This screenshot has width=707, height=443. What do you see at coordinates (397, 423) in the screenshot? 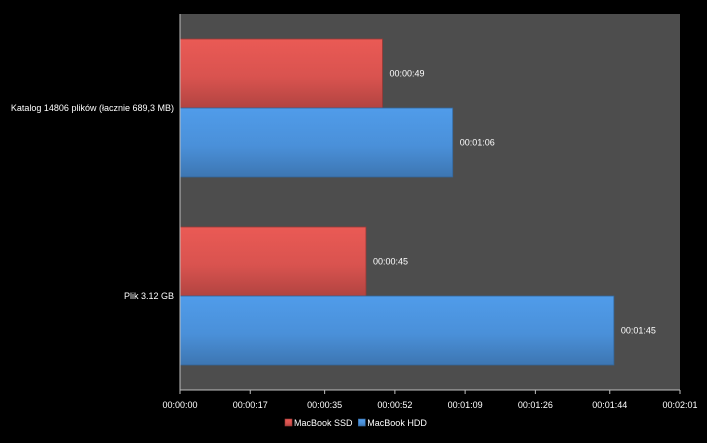
I see `legend-label: MacBook HDD` at bounding box center [397, 423].